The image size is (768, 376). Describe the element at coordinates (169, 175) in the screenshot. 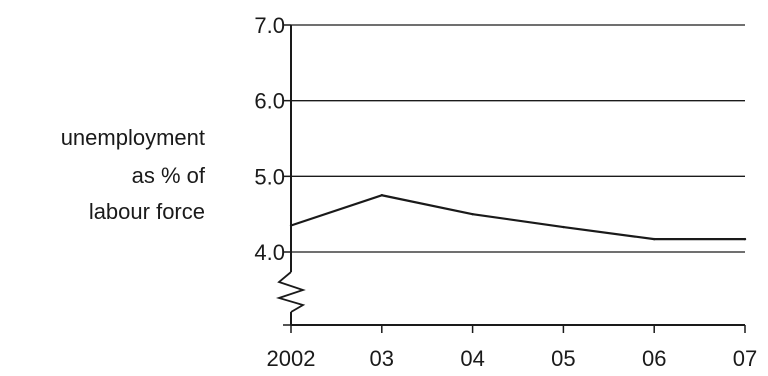

I see `y-axis-label-line-2: as % of` at that location.